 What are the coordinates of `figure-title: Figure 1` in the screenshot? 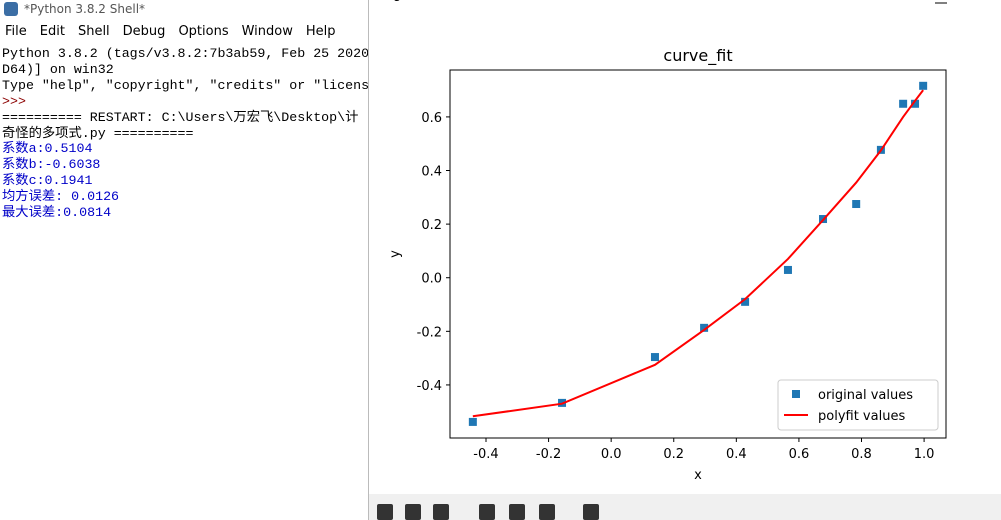 It's located at (409, 1).